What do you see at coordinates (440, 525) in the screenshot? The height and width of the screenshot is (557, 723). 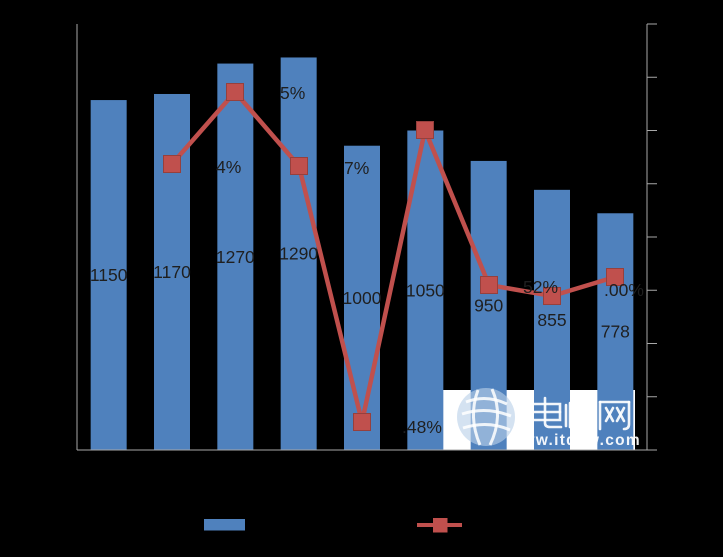 I see `legend-line-marker-swatch` at bounding box center [440, 525].